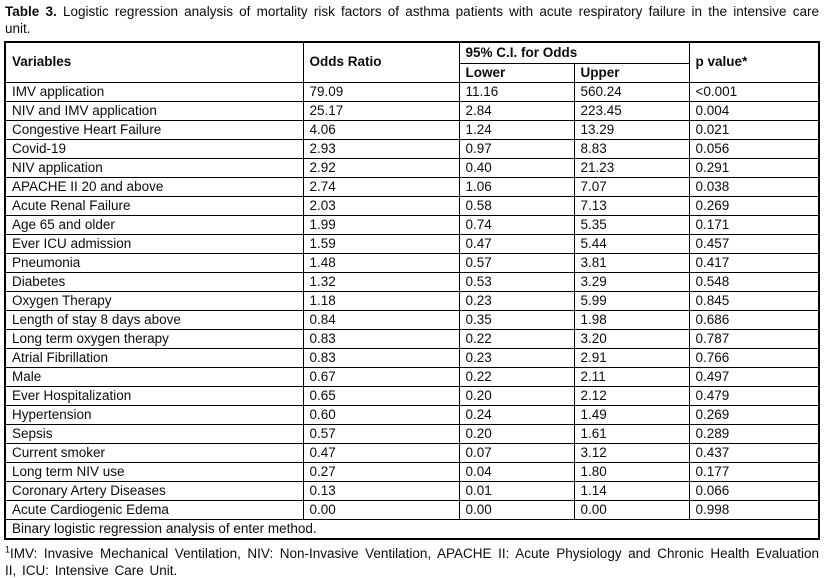 The height and width of the screenshot is (578, 825). What do you see at coordinates (154, 376) in the screenshot?
I see `cell-variable: Male` at bounding box center [154, 376].